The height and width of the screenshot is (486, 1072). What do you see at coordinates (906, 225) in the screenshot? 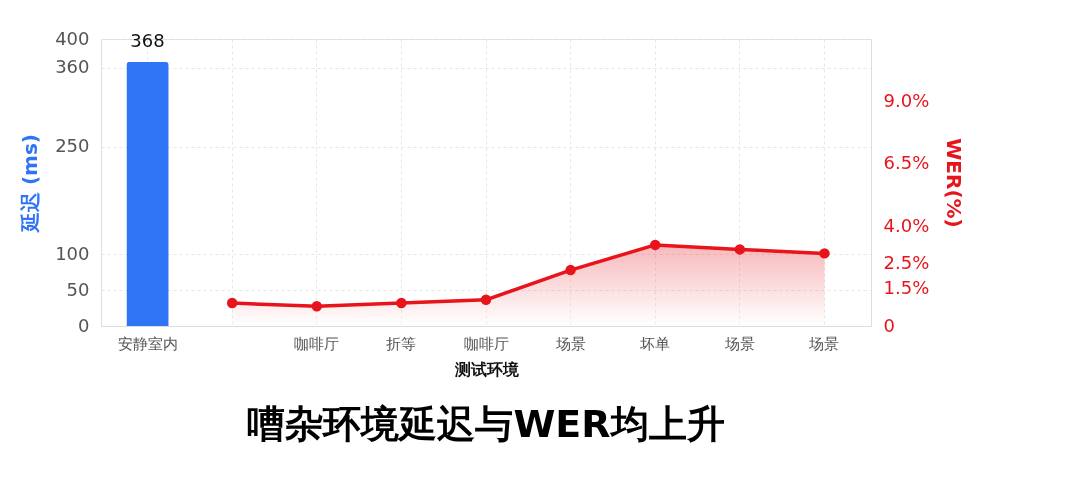
I see `y2-tick-label: 4.0%` at bounding box center [906, 225].